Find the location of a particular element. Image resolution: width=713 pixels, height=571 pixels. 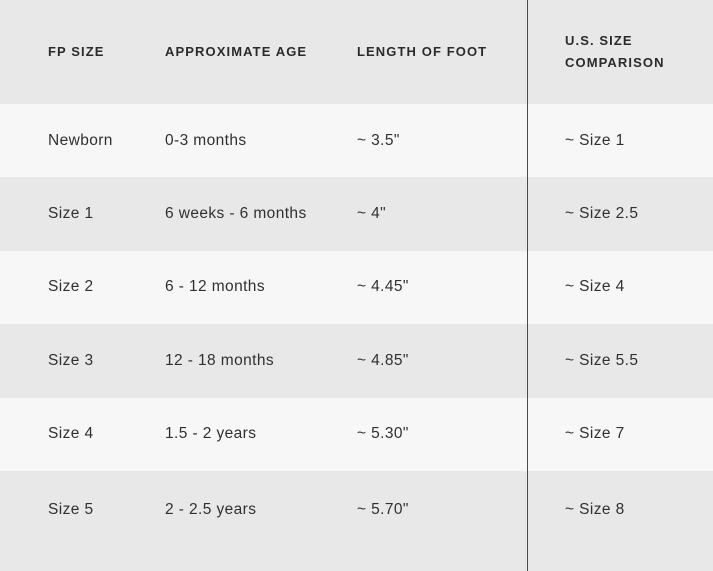

fp-size-cell: Newborn is located at coordinates (80, 140).